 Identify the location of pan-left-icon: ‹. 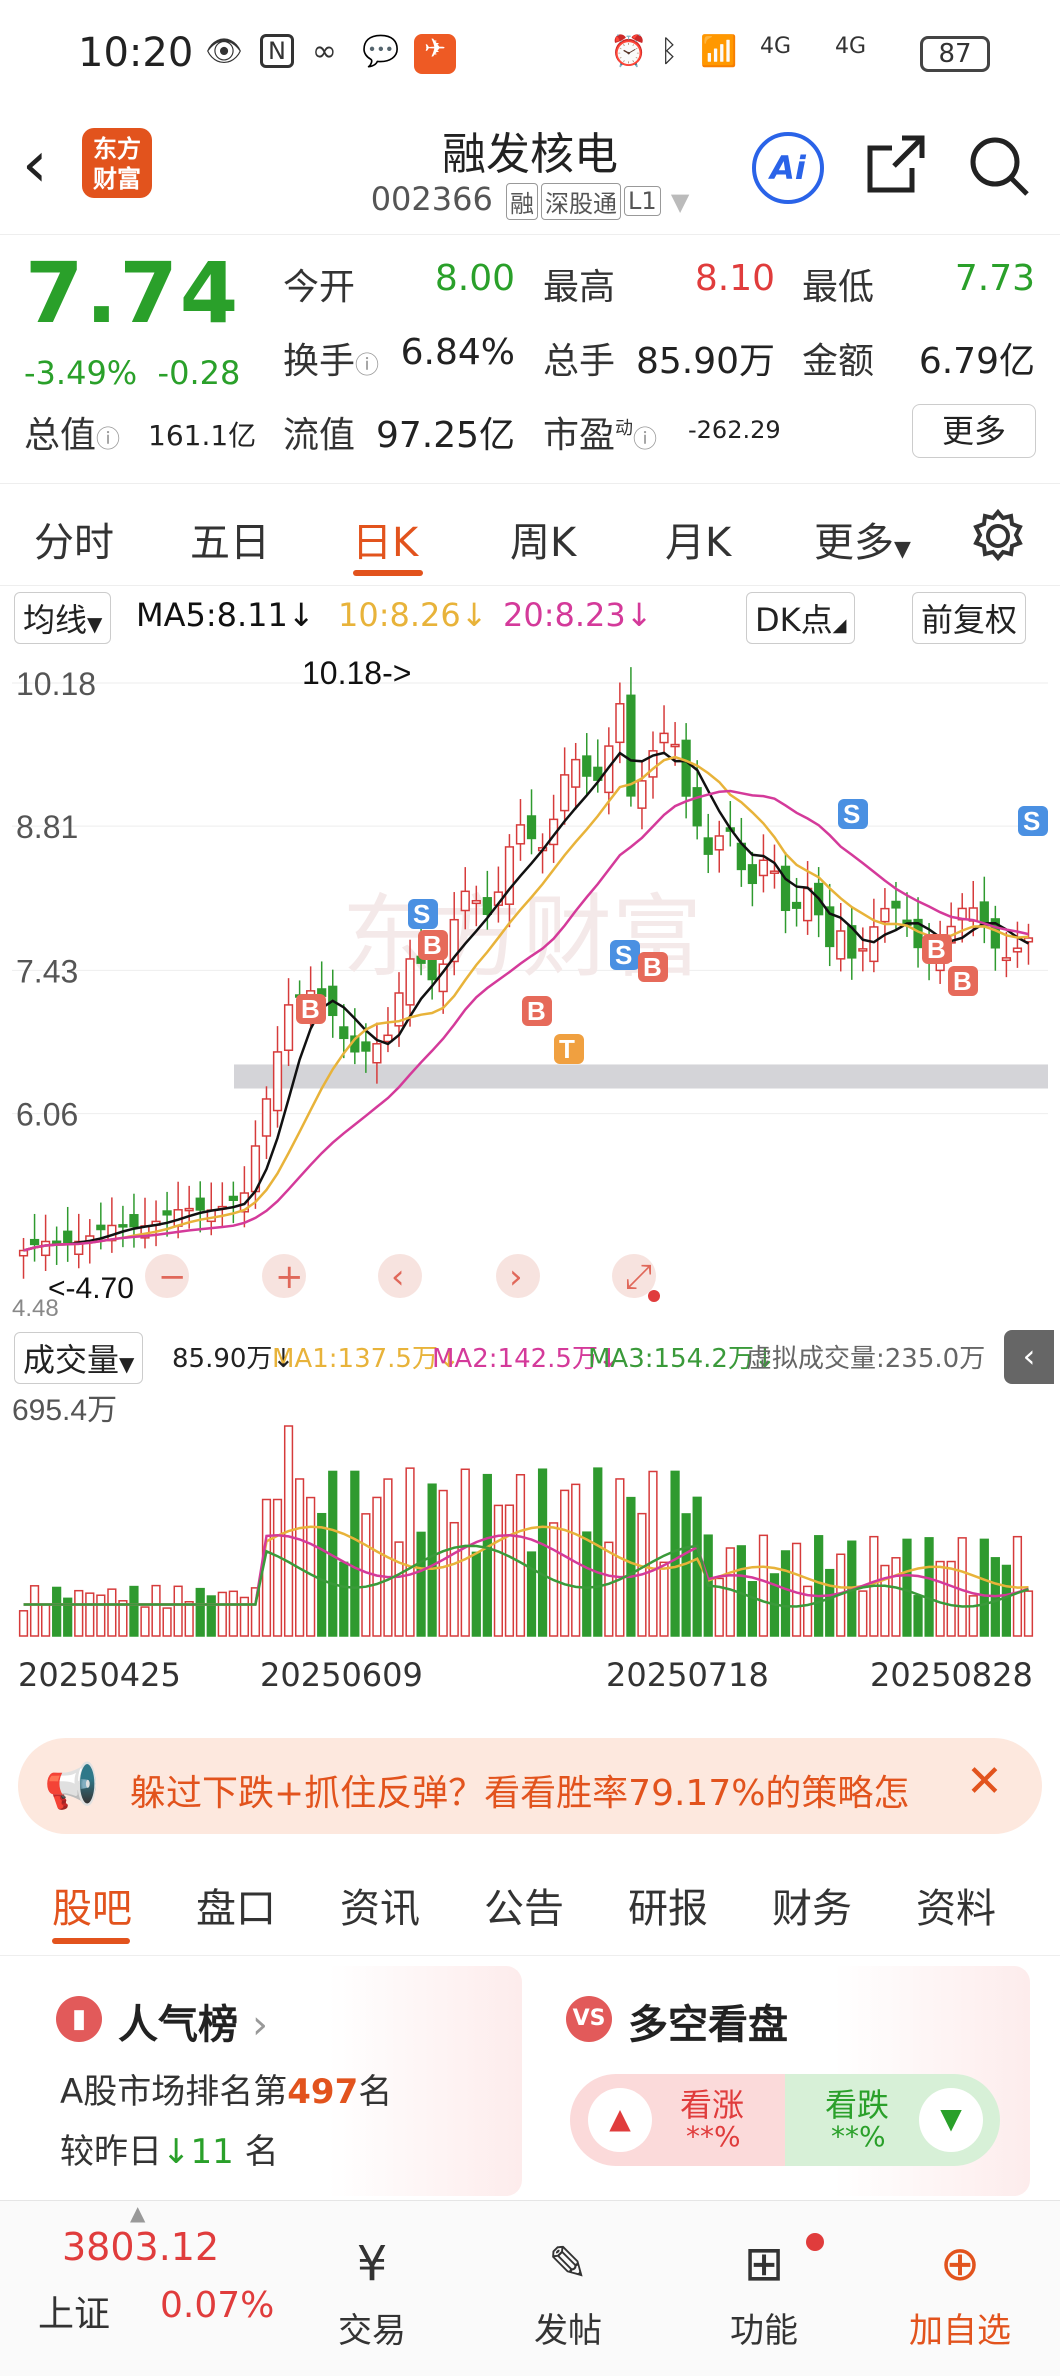
(398, 1277).